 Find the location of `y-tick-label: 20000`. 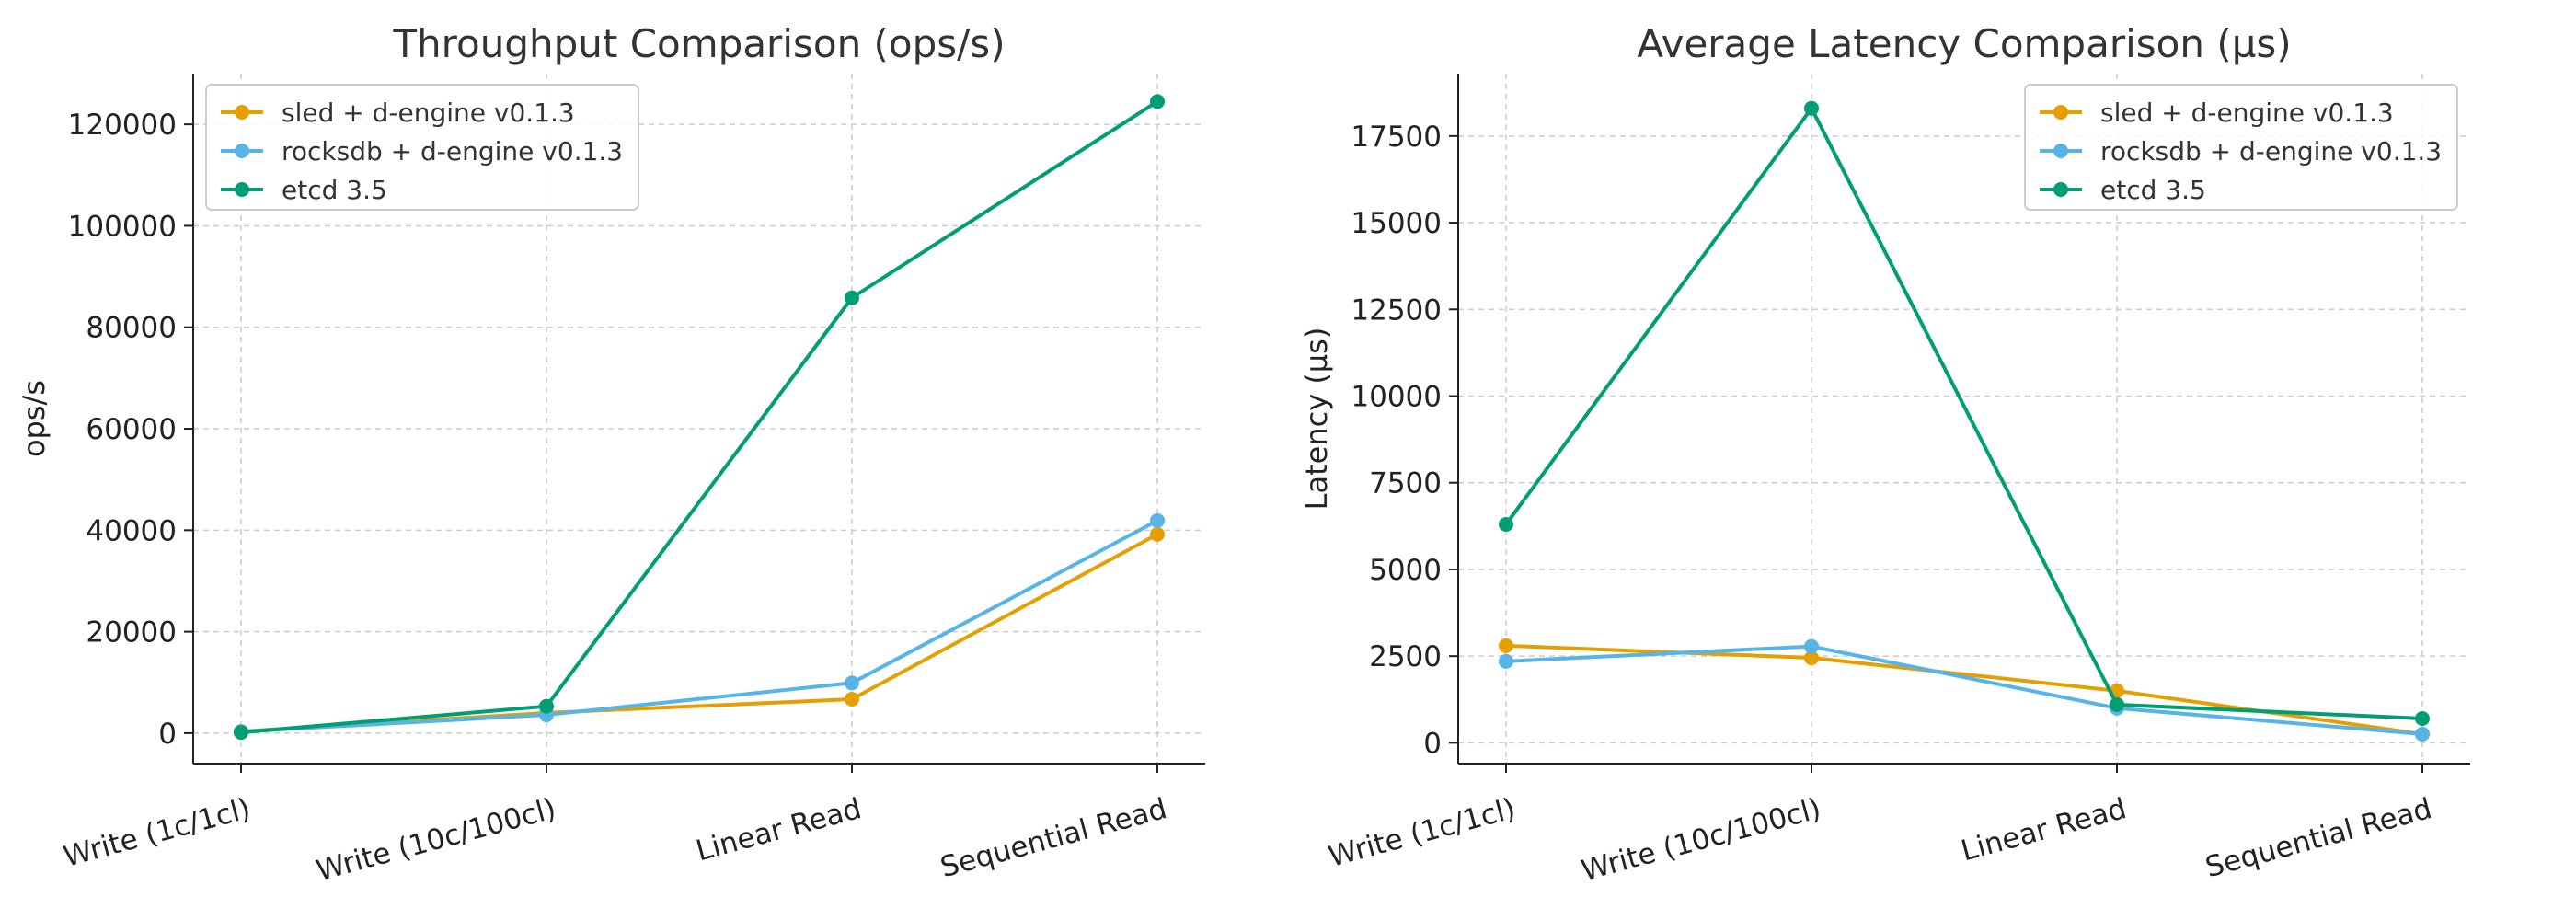

y-tick-label: 20000 is located at coordinates (131, 633).